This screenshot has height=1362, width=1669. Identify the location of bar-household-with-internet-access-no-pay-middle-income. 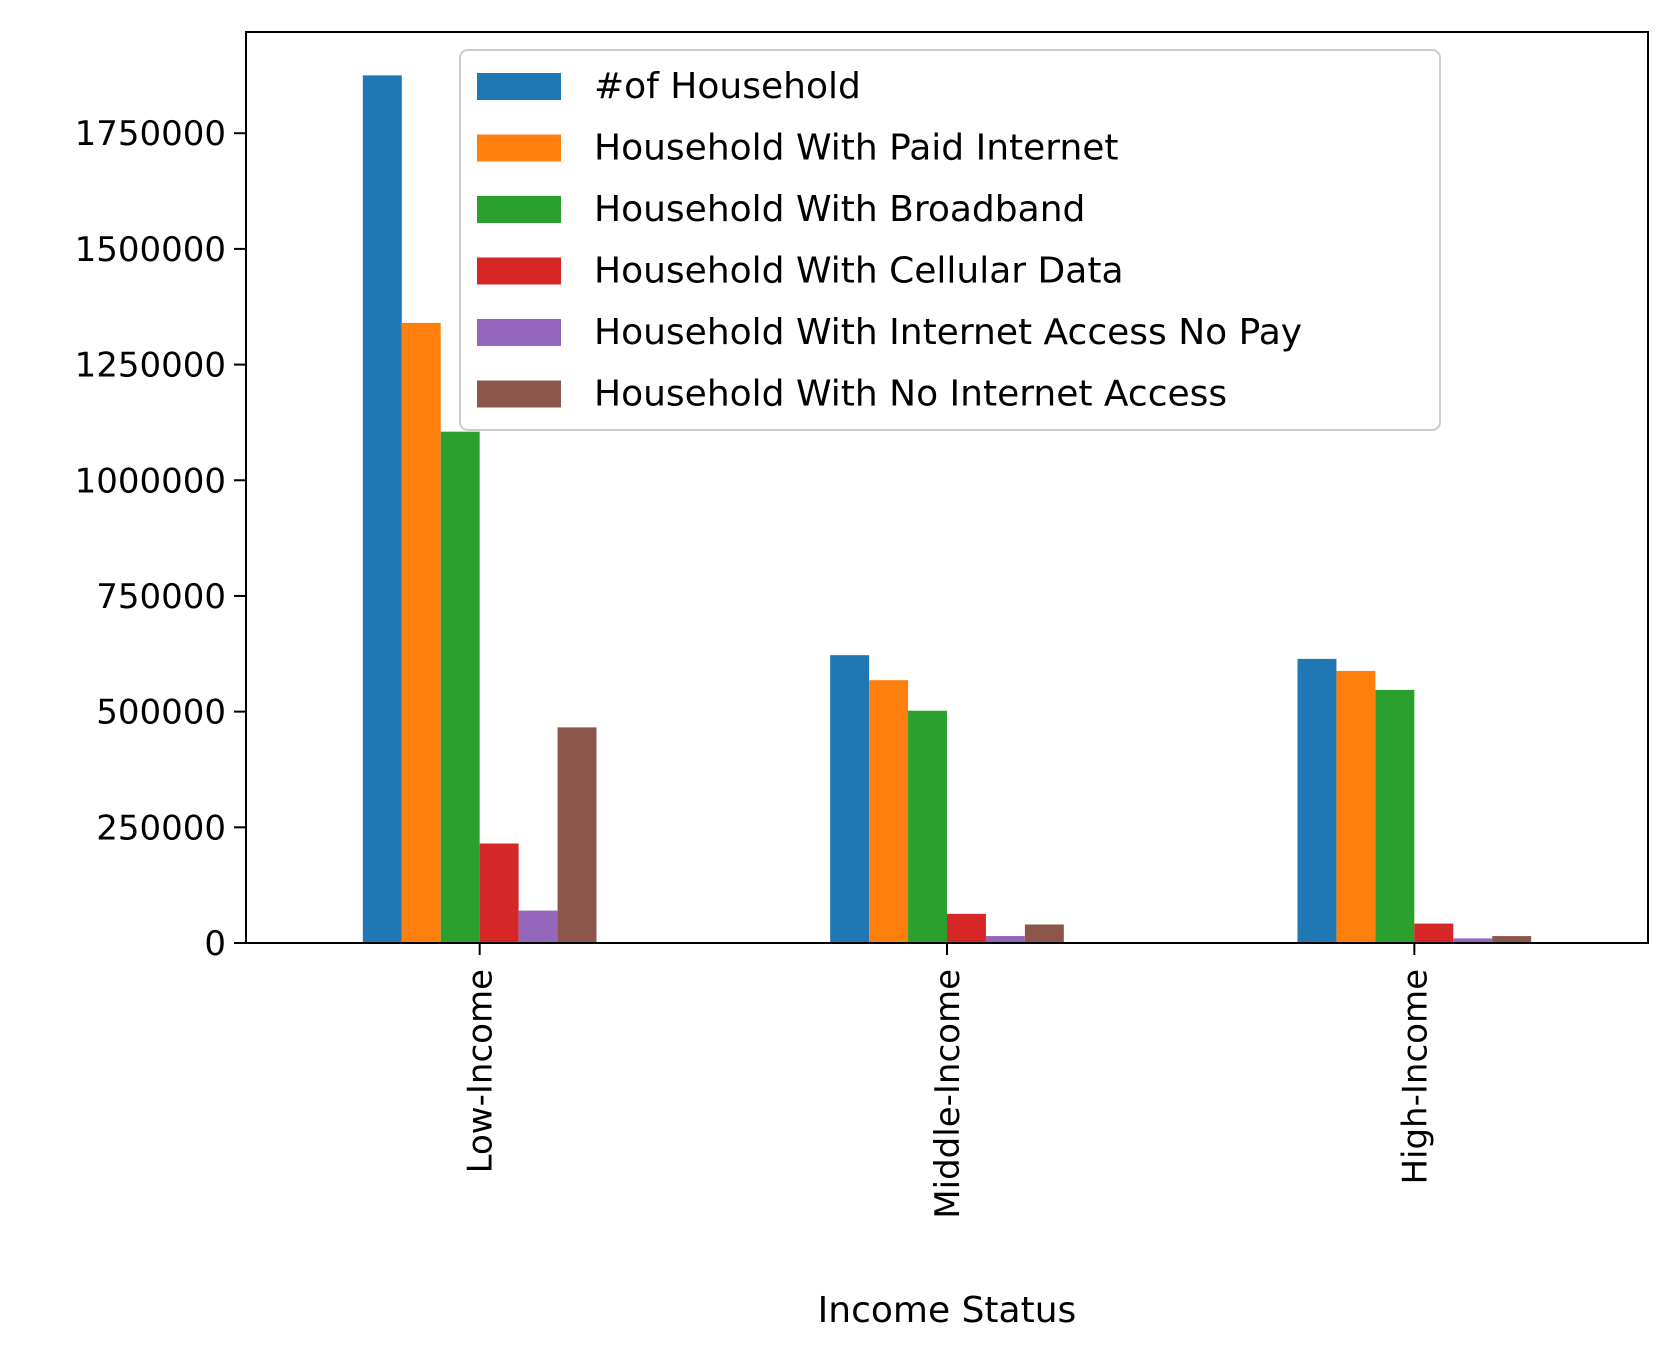
(1005, 939).